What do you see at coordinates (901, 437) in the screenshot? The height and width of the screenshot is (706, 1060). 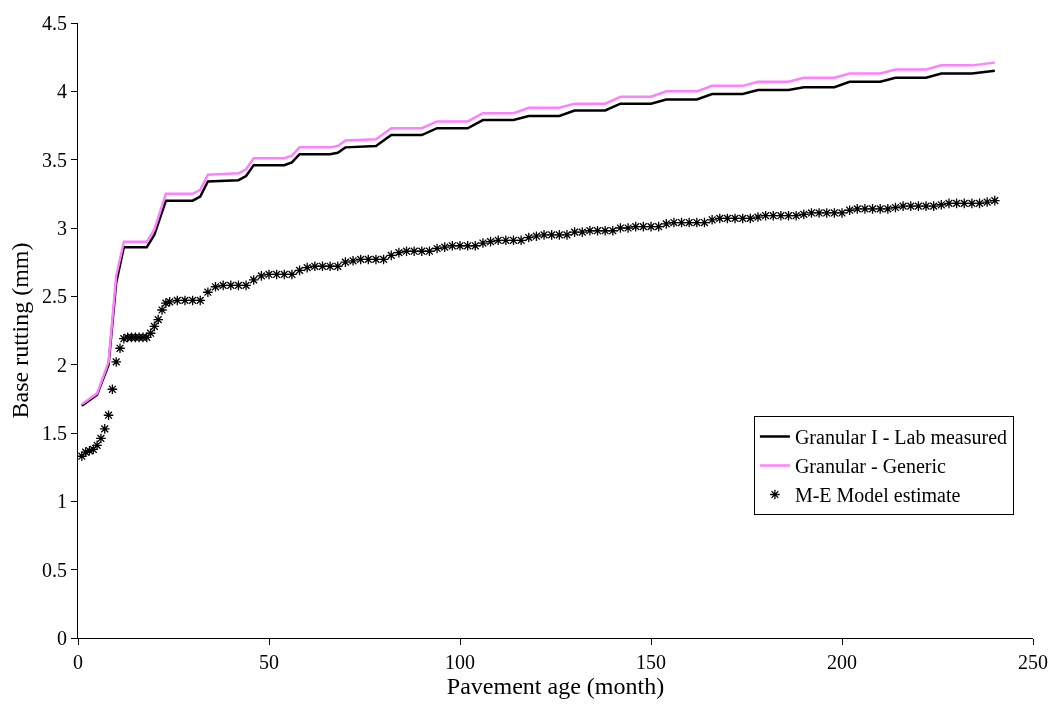 I see `legend-label: Granular I - Lab measured` at bounding box center [901, 437].